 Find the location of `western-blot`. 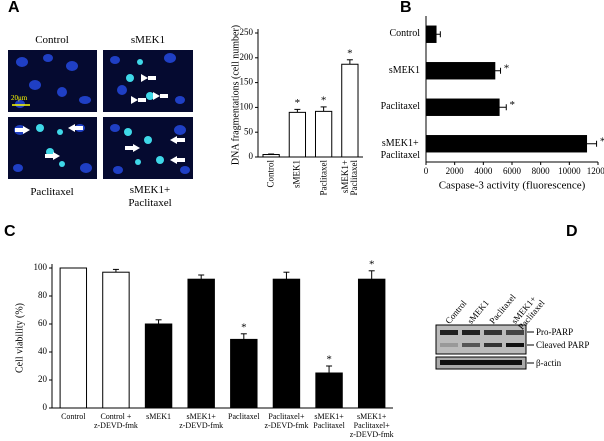

western-blot is located at coordinates (484, 347).